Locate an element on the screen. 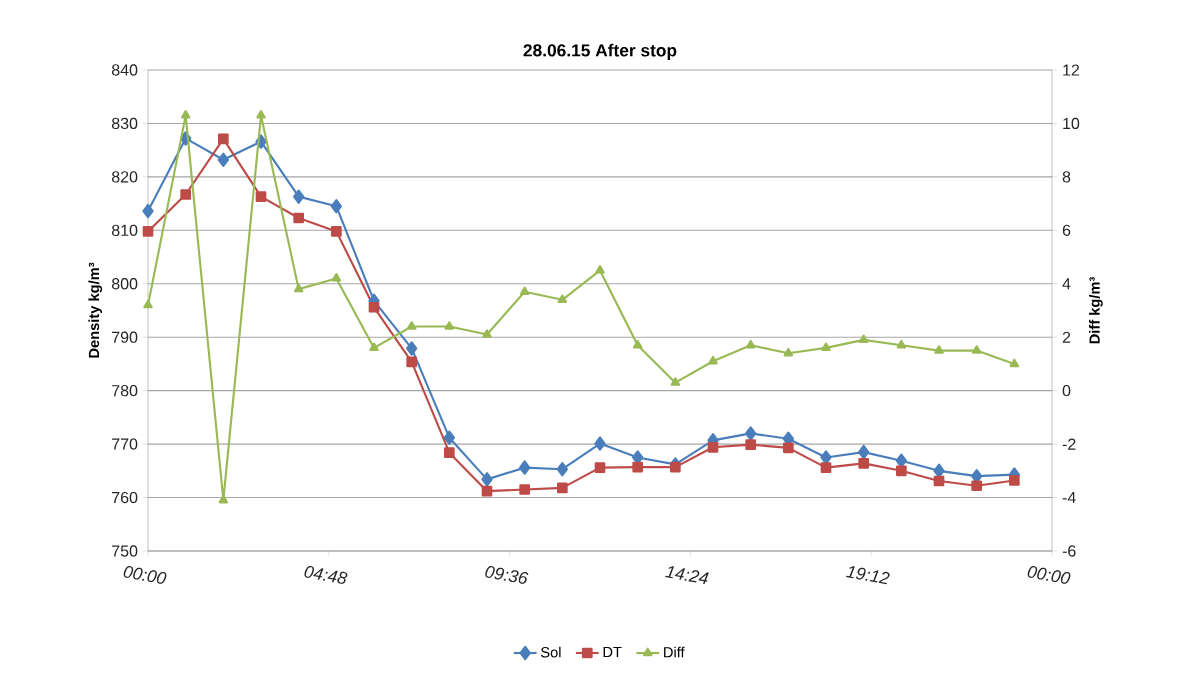  legend-label: Diff is located at coordinates (674, 652).